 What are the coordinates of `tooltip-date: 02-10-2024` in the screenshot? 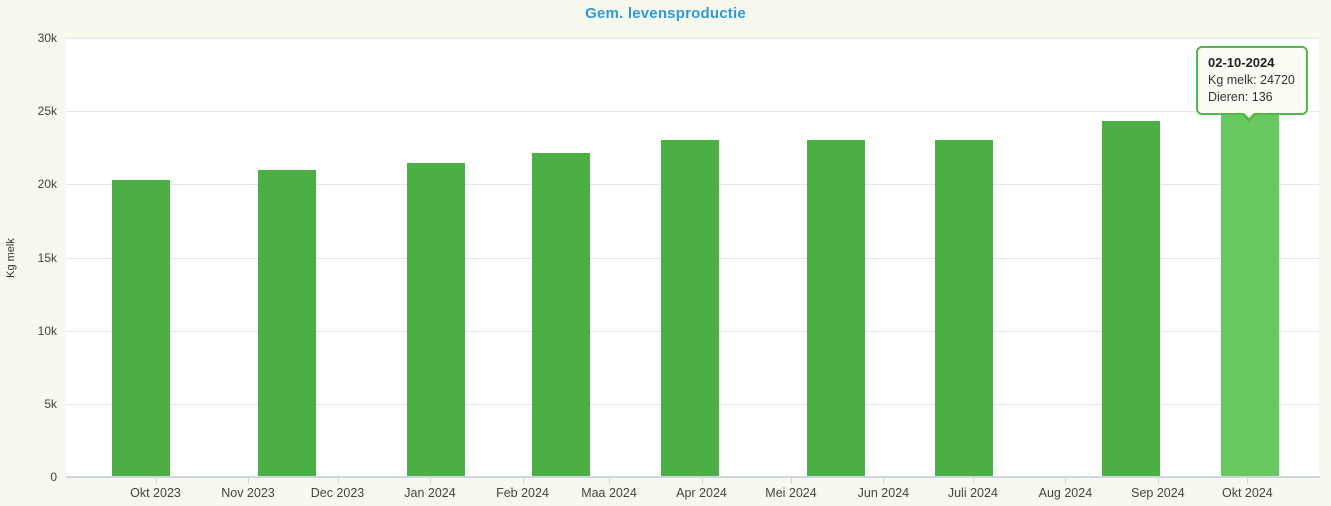 It's located at (1241, 62).